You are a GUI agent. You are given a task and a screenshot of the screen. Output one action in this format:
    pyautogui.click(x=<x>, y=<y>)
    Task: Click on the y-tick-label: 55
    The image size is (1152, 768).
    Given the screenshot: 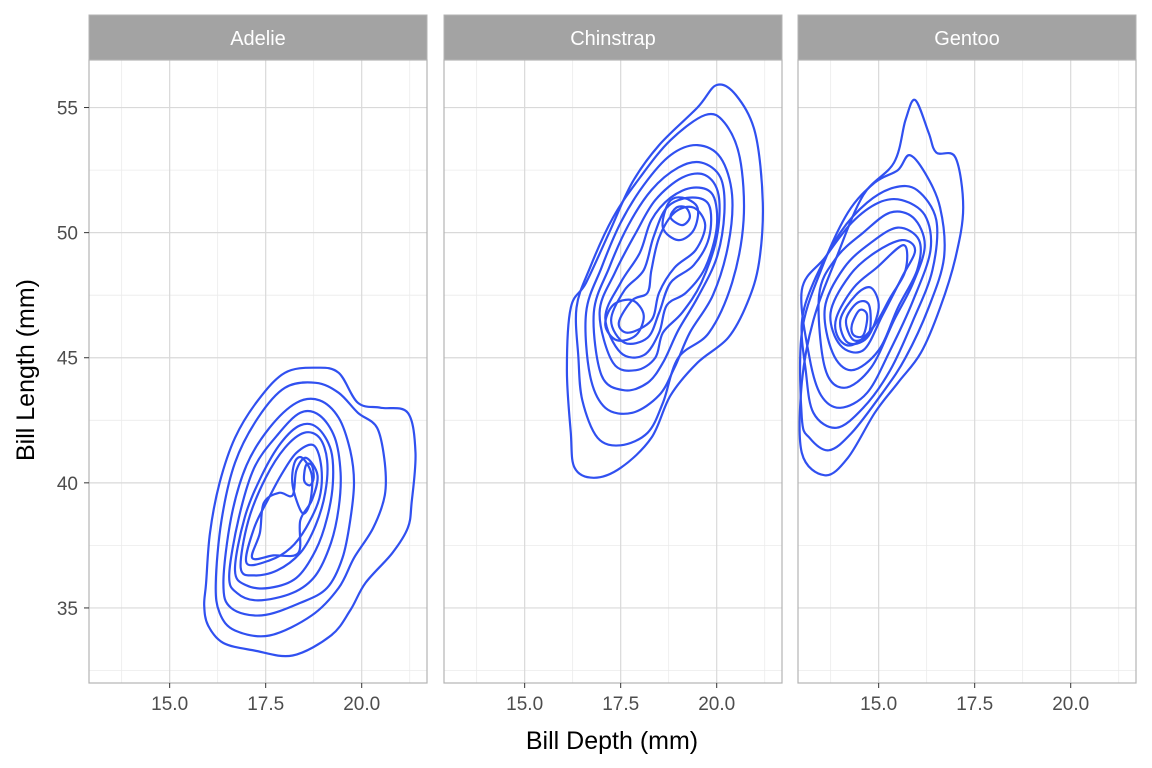 What is the action you would take?
    pyautogui.click(x=67, y=109)
    